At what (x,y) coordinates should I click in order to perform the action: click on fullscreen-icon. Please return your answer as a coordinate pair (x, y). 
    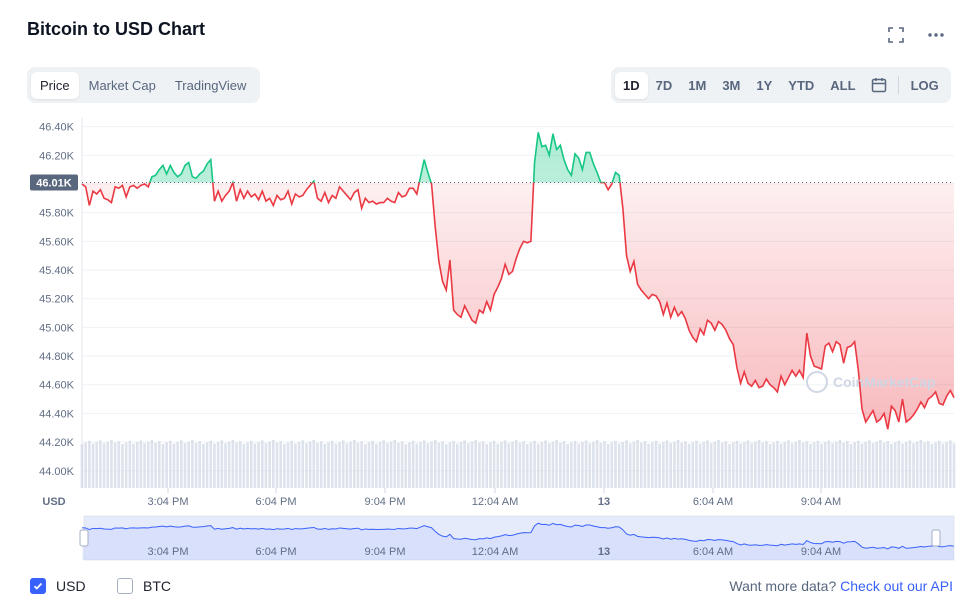
    Looking at the image, I should click on (896, 36).